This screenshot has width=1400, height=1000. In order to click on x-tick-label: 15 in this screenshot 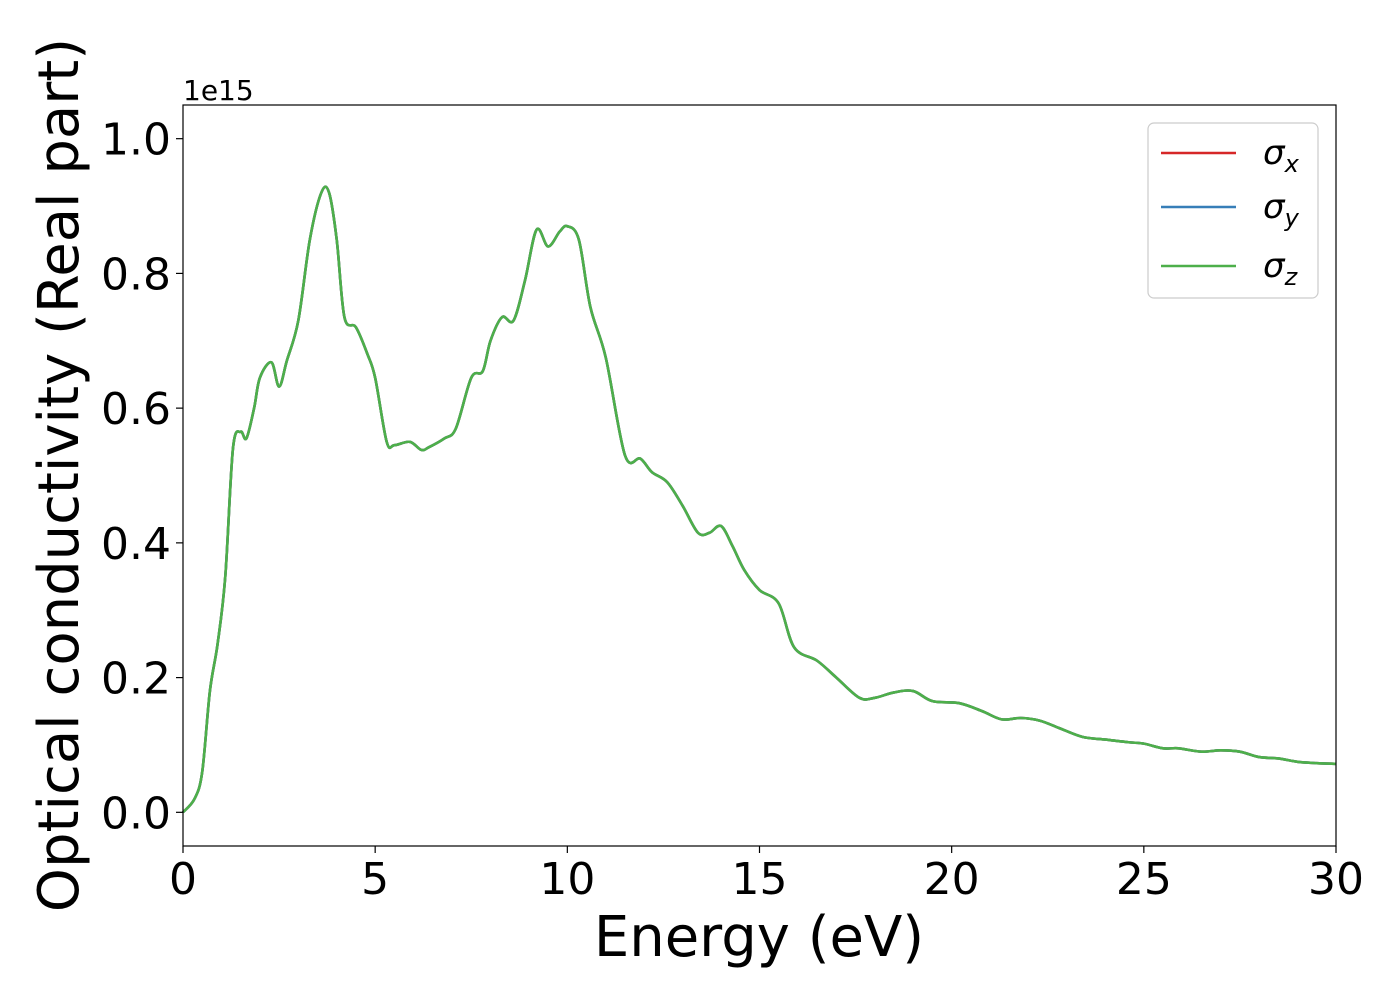, I will do `click(760, 879)`.